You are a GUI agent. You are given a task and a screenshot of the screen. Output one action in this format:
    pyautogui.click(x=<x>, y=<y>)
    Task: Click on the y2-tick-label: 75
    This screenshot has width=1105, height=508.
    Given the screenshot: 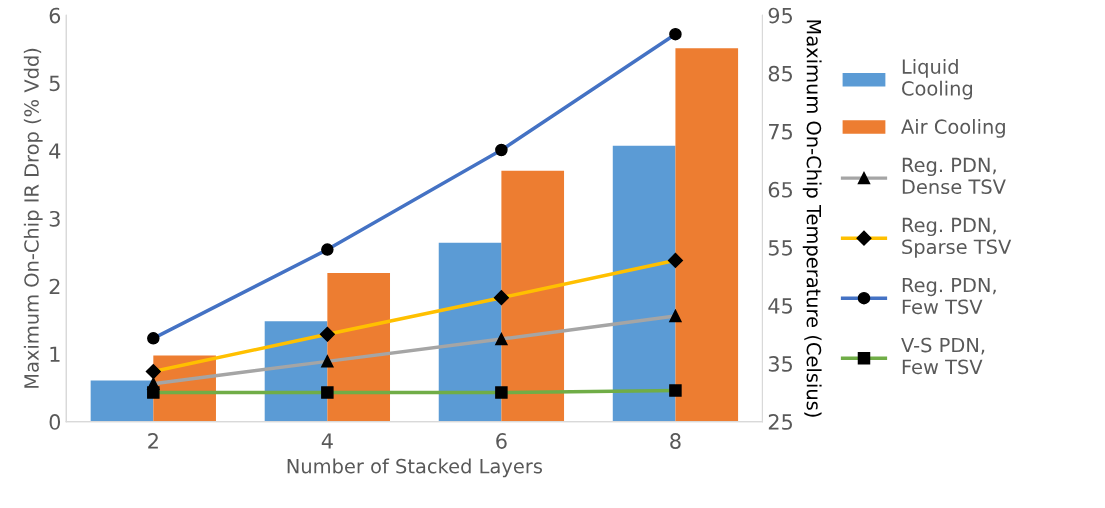 What is the action you would take?
    pyautogui.click(x=780, y=132)
    